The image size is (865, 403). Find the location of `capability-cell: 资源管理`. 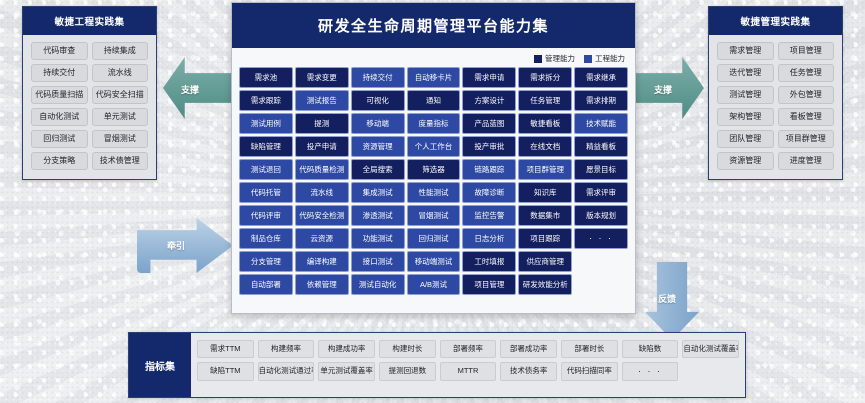

capability-cell: 资源管理 is located at coordinates (377, 146).